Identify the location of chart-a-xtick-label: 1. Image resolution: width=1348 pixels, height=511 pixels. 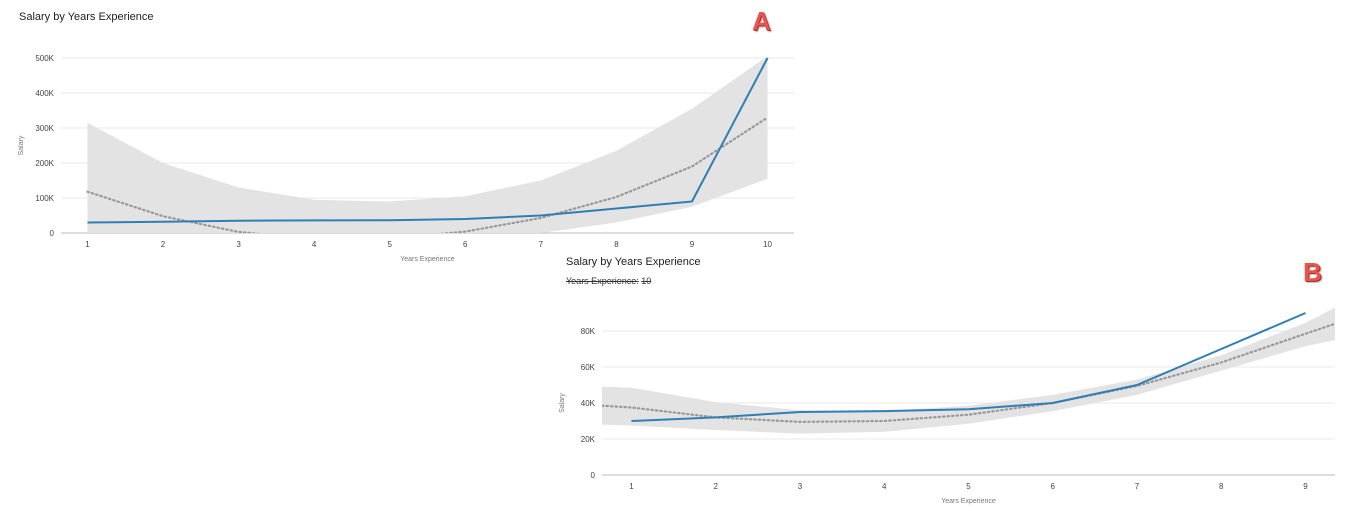
(87, 244).